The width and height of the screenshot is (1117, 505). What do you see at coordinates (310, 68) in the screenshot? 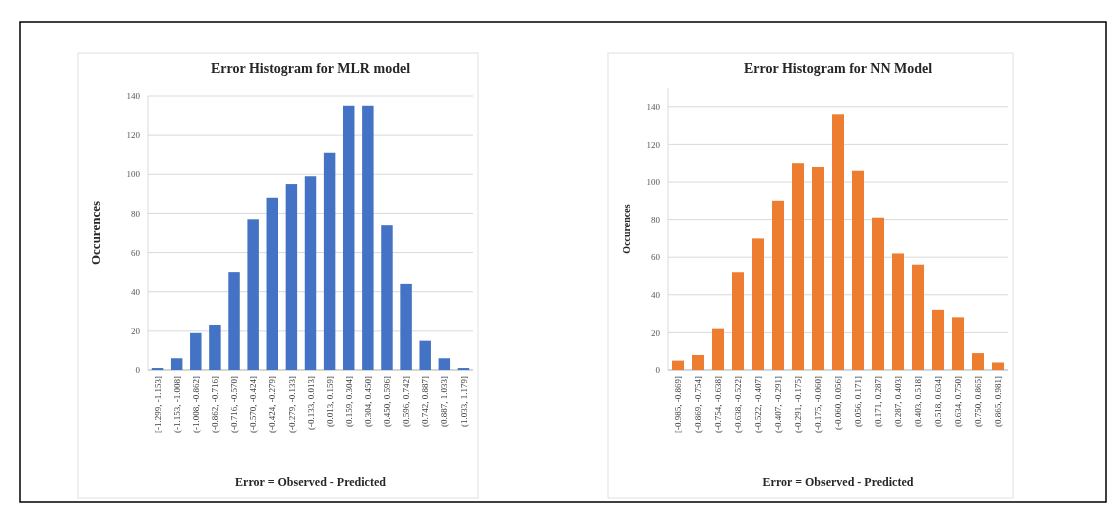
I see `chart-title: Error Histogram for MLR model` at bounding box center [310, 68].